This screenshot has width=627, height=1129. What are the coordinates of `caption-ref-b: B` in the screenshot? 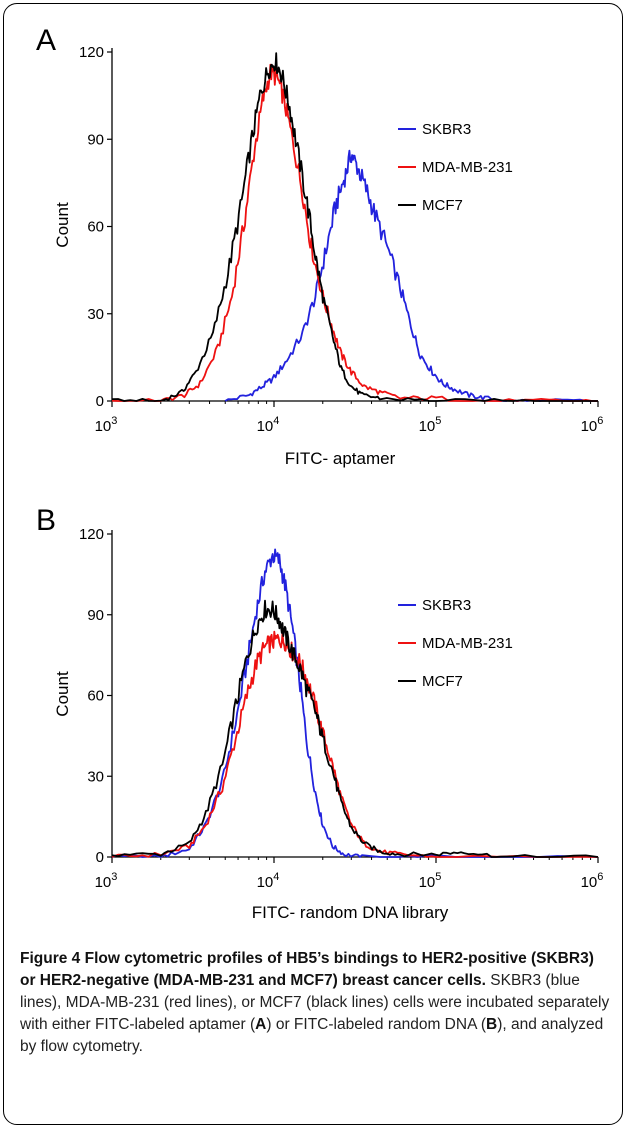 It's located at (492, 1024).